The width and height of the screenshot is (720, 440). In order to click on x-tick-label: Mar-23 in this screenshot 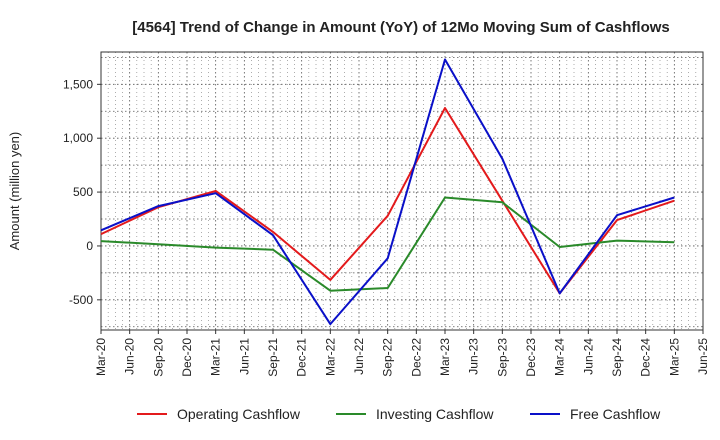, I will do `click(445, 357)`.